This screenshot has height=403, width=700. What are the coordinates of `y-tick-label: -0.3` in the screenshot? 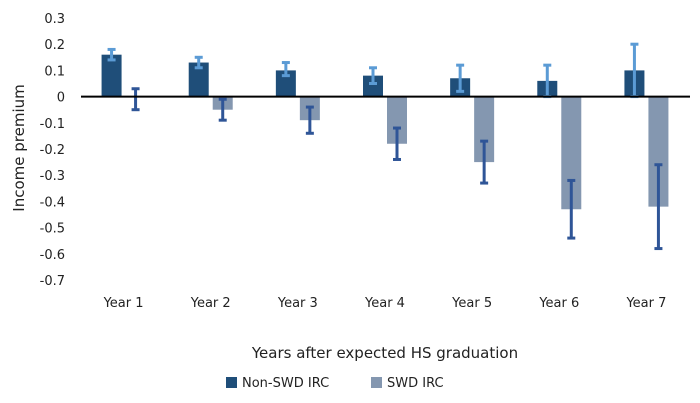 It's located at (52, 176).